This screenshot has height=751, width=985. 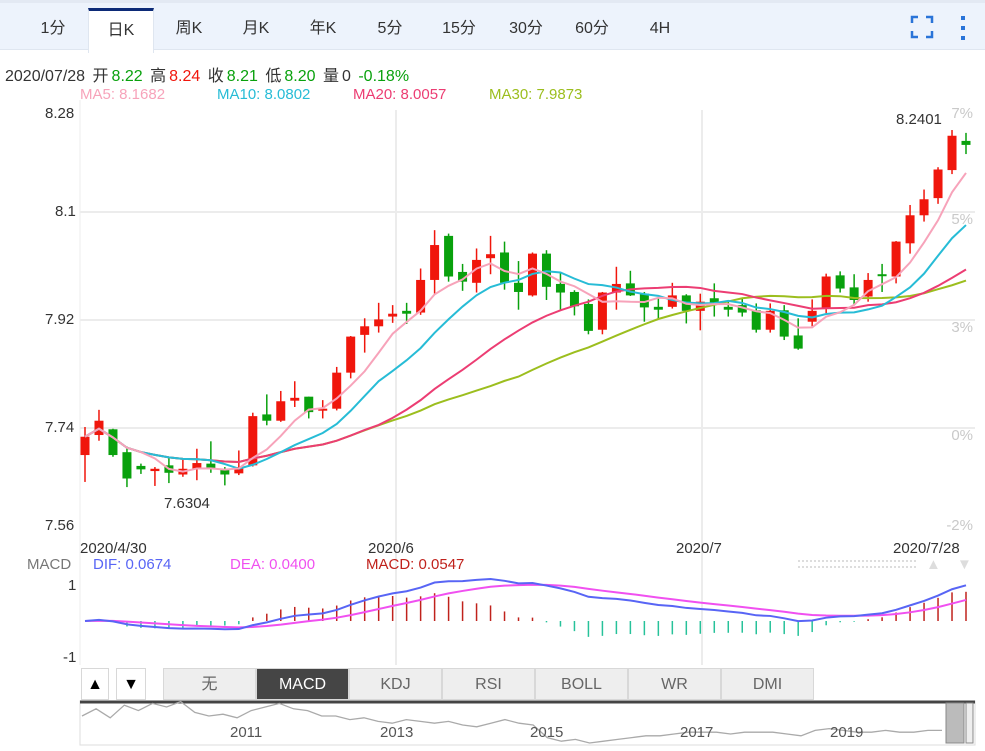 I want to click on low-price-marker: 7.6304, so click(x=187, y=503).